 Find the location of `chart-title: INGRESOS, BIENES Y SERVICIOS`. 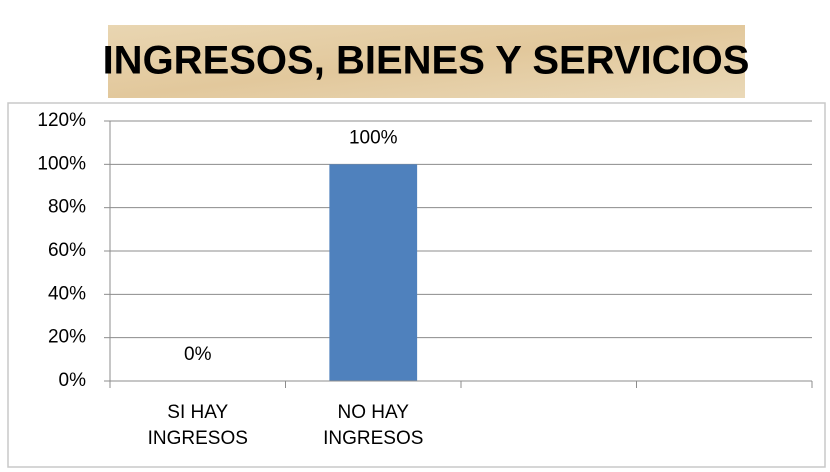

chart-title: INGRESOS, BIENES Y SERVICIOS is located at coordinates (426, 61).